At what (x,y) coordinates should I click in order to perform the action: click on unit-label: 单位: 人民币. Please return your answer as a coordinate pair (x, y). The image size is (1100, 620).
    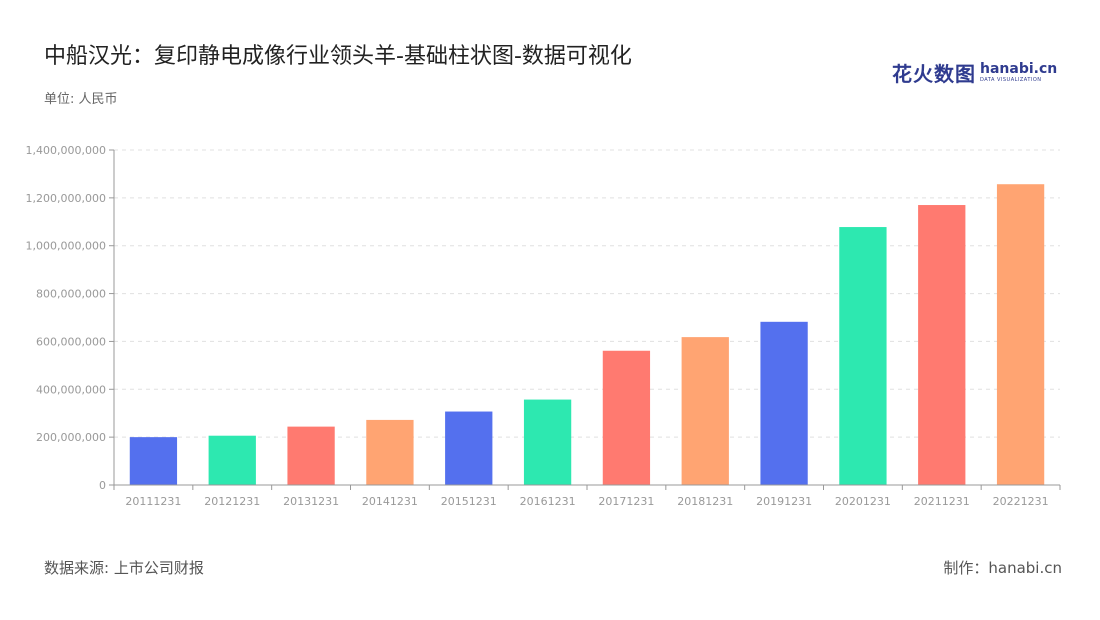
    Looking at the image, I should click on (81, 99).